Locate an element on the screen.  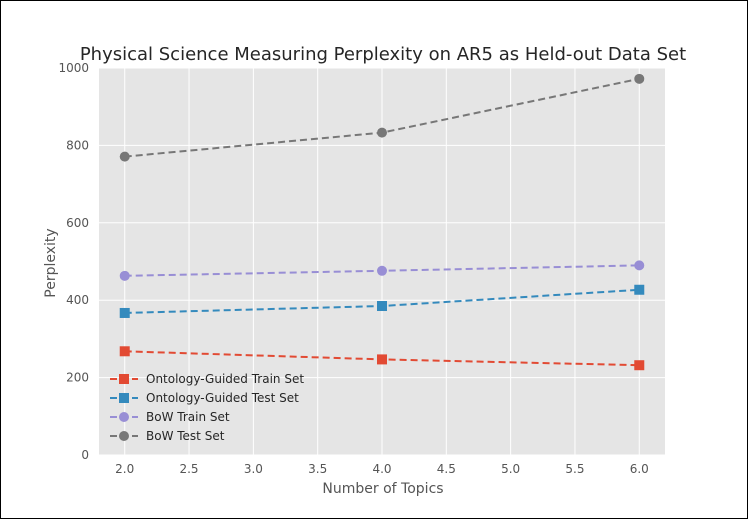
x-tick-label: 4.0 is located at coordinates (381, 469).